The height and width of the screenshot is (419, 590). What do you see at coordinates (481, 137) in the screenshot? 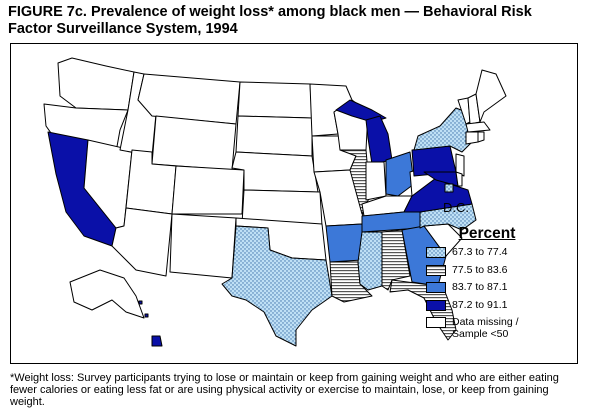
I see `state-ri` at bounding box center [481, 137].